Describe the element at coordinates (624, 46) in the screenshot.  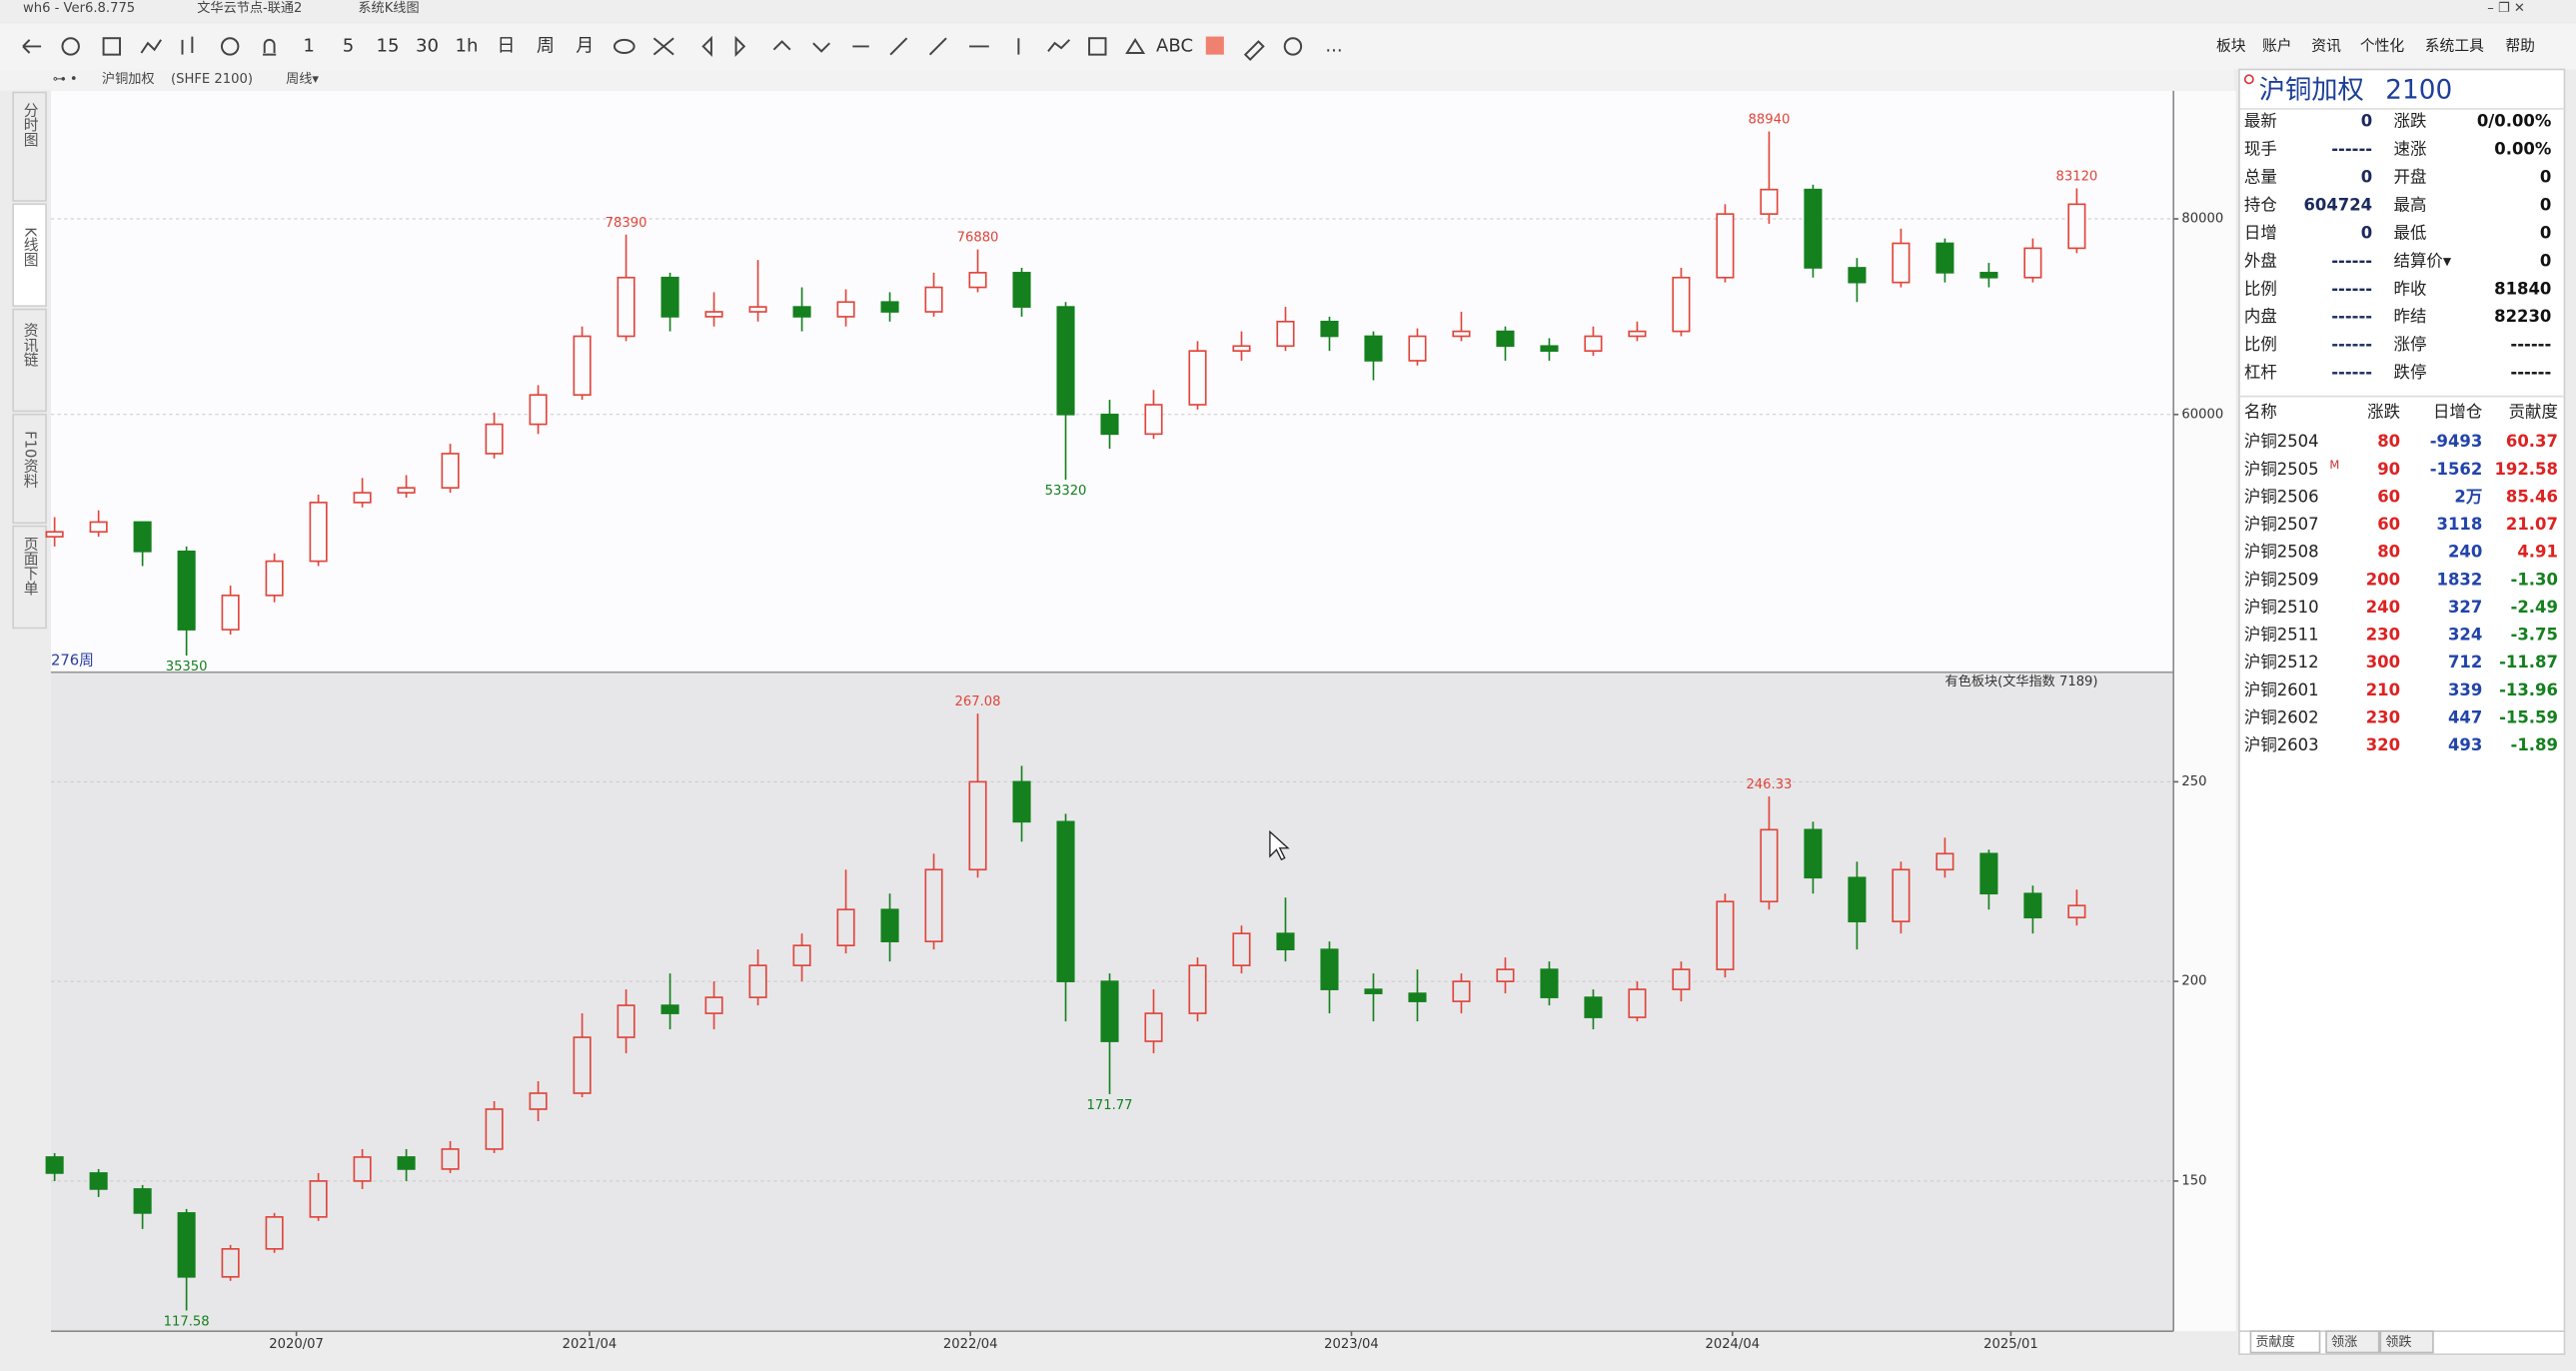
I see `eye-icon` at that location.